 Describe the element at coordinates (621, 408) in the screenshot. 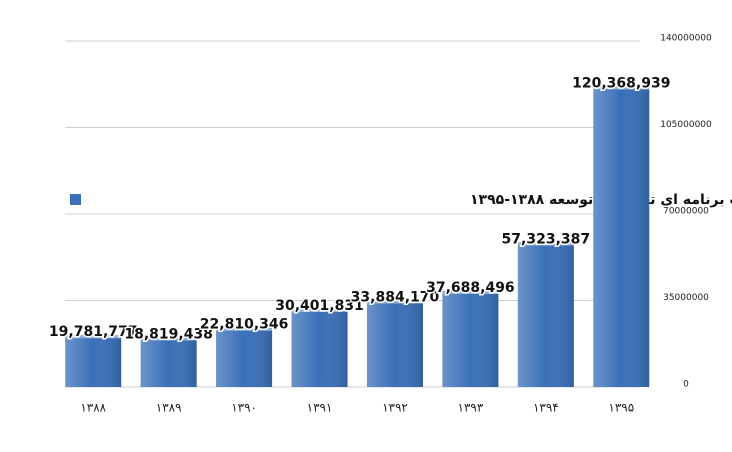

I see `x-tick-label: ۱۳۹۵` at that location.